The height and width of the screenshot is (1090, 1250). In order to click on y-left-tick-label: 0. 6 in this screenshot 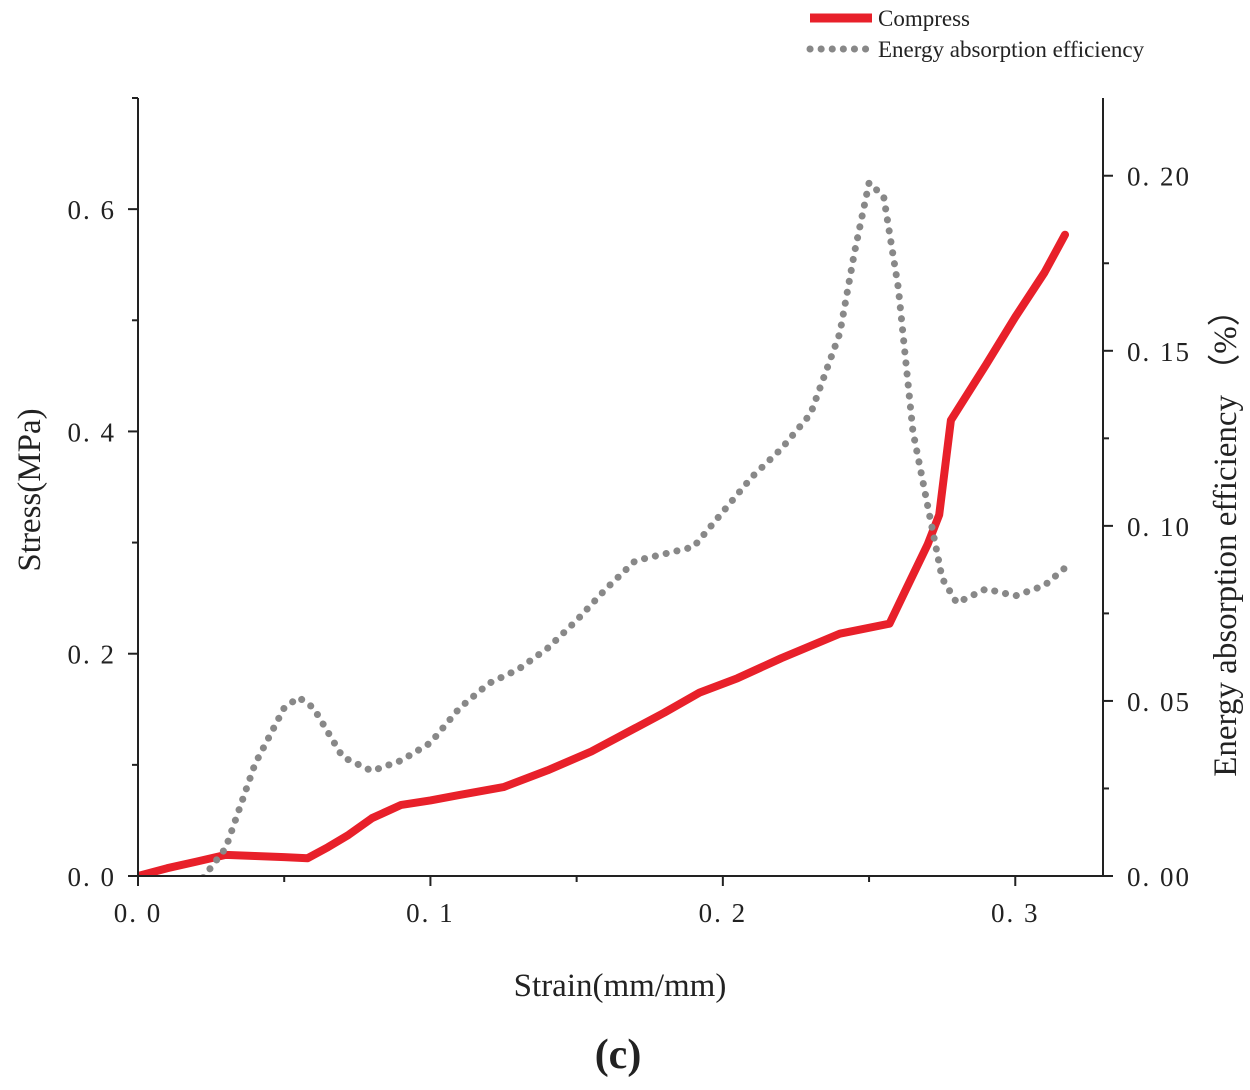, I will do `click(92, 210)`.